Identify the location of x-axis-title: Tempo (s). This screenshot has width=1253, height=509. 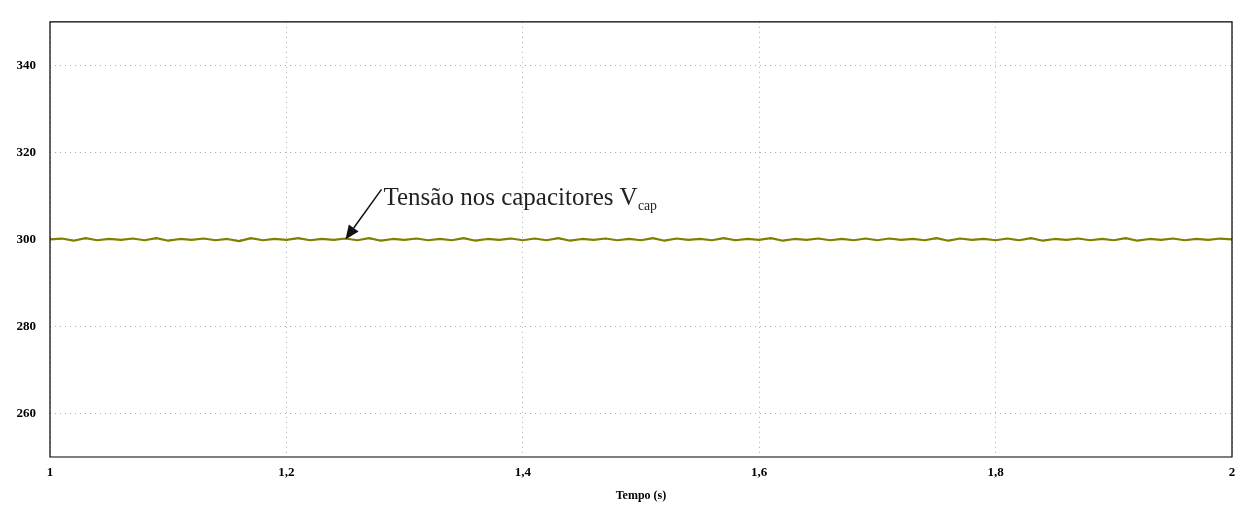
(641, 494).